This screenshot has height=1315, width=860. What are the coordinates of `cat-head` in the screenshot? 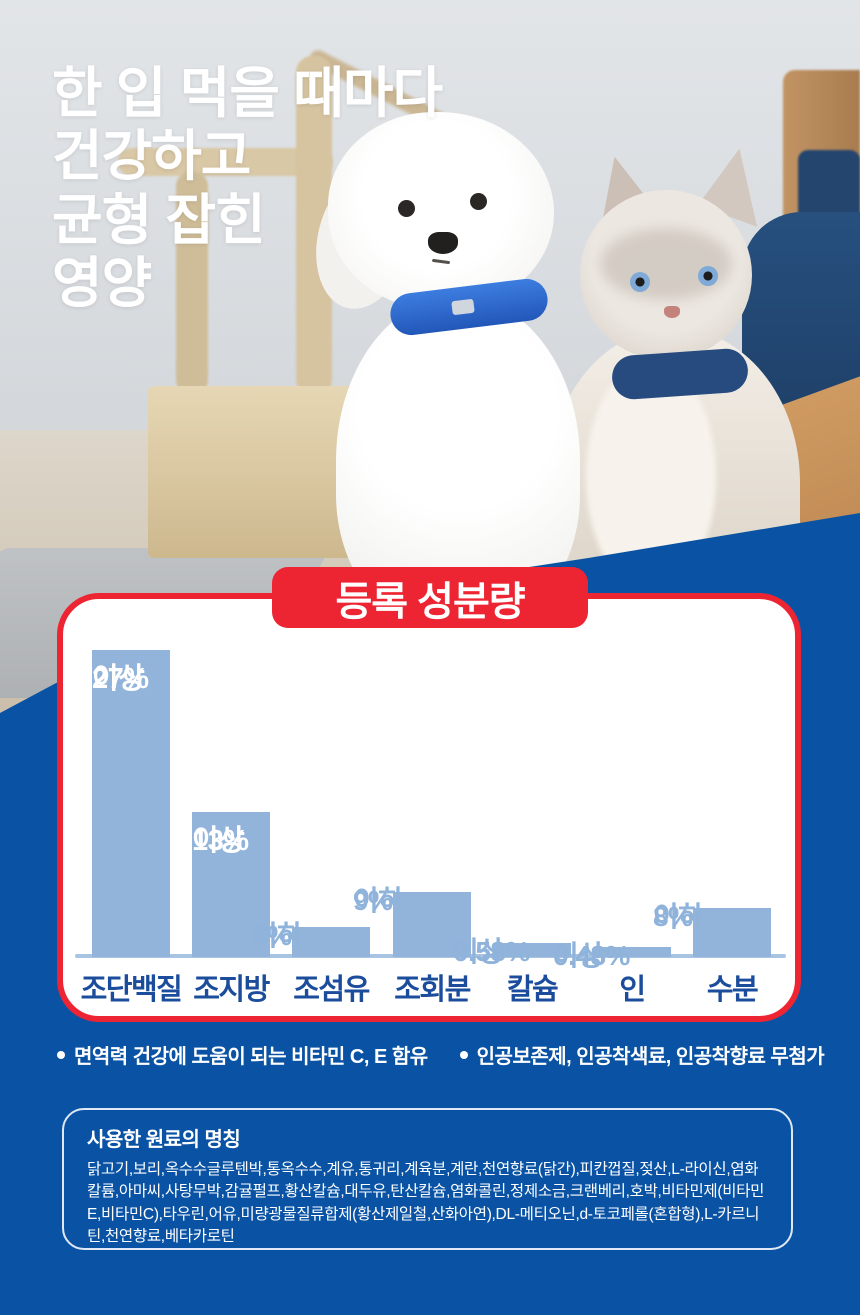 It's located at (666, 275).